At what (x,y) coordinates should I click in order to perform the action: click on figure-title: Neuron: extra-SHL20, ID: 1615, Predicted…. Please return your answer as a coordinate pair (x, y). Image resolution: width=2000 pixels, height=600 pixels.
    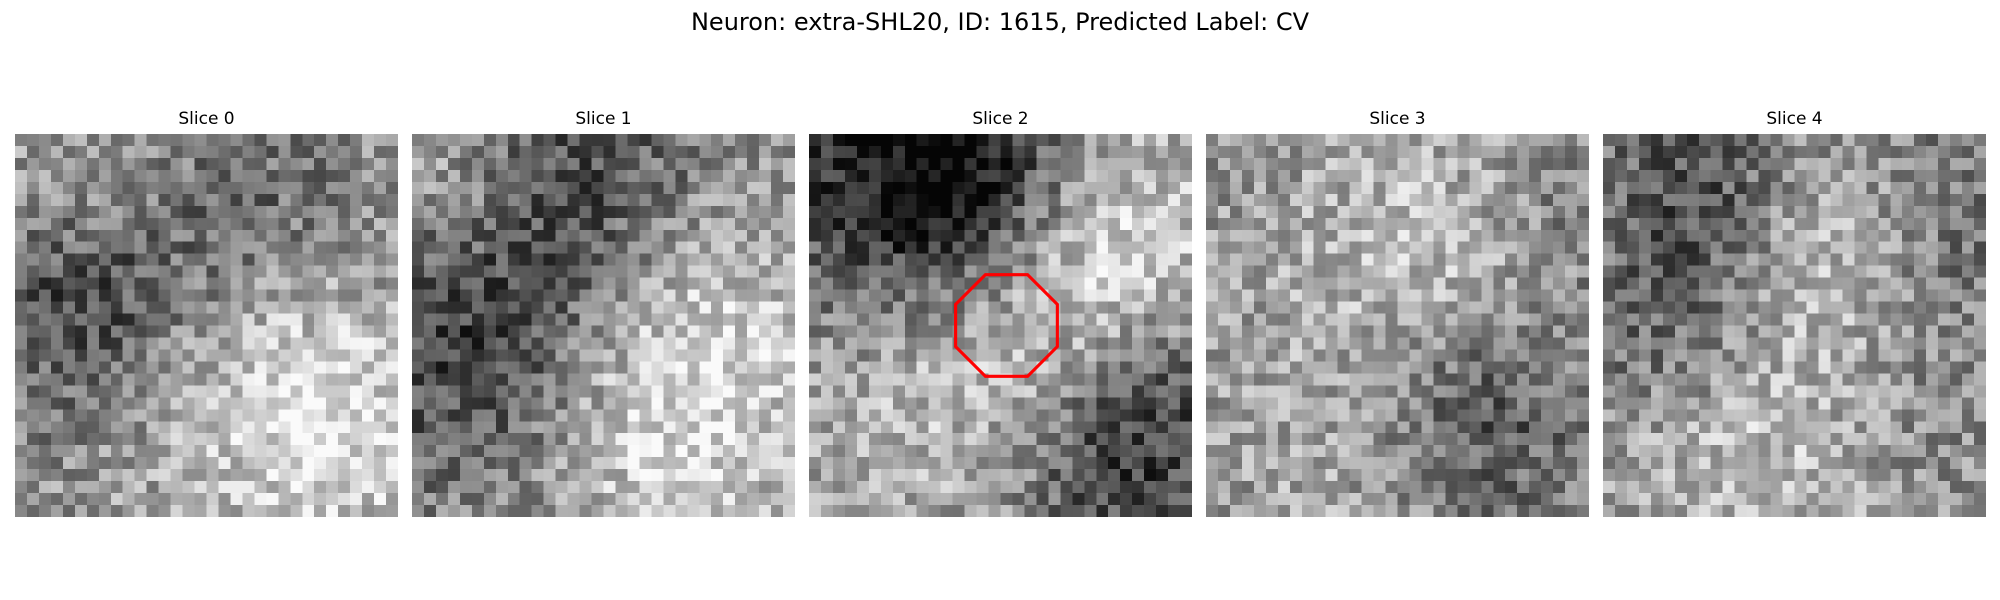
    Looking at the image, I should click on (1000, 22).